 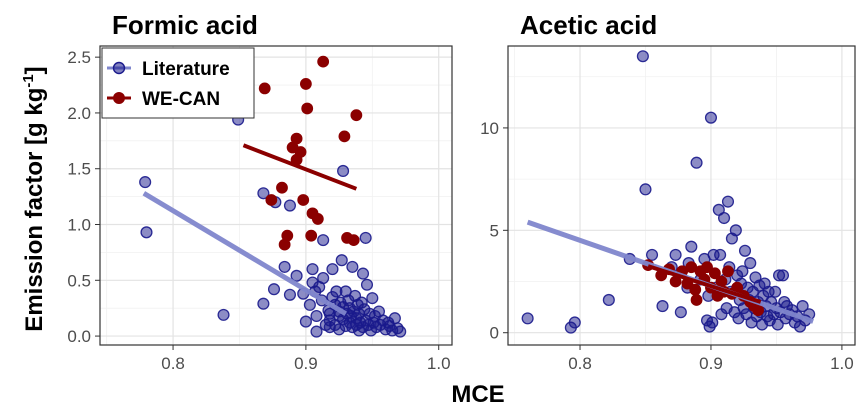 What do you see at coordinates (711, 363) in the screenshot?
I see `acetic-acid-x-tick-label: 0.9` at bounding box center [711, 363].